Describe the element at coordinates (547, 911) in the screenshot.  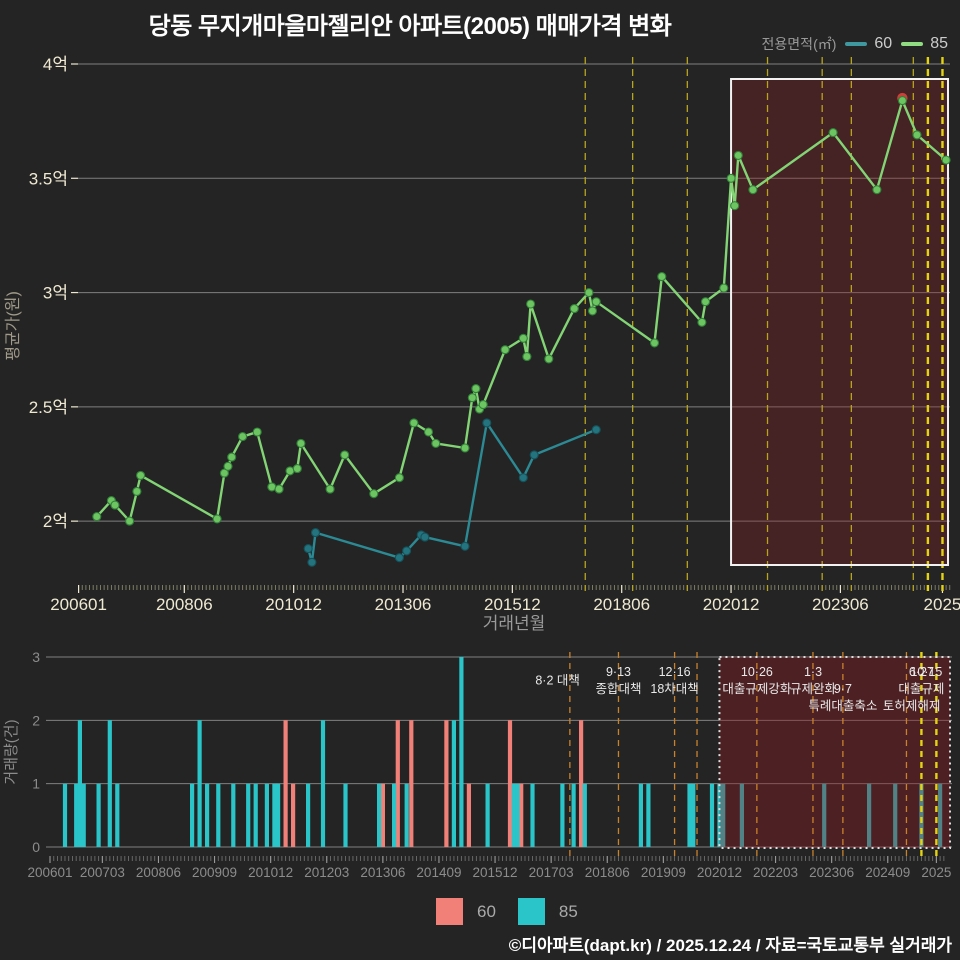
I see `volume-legend-item-85: 85` at that location.